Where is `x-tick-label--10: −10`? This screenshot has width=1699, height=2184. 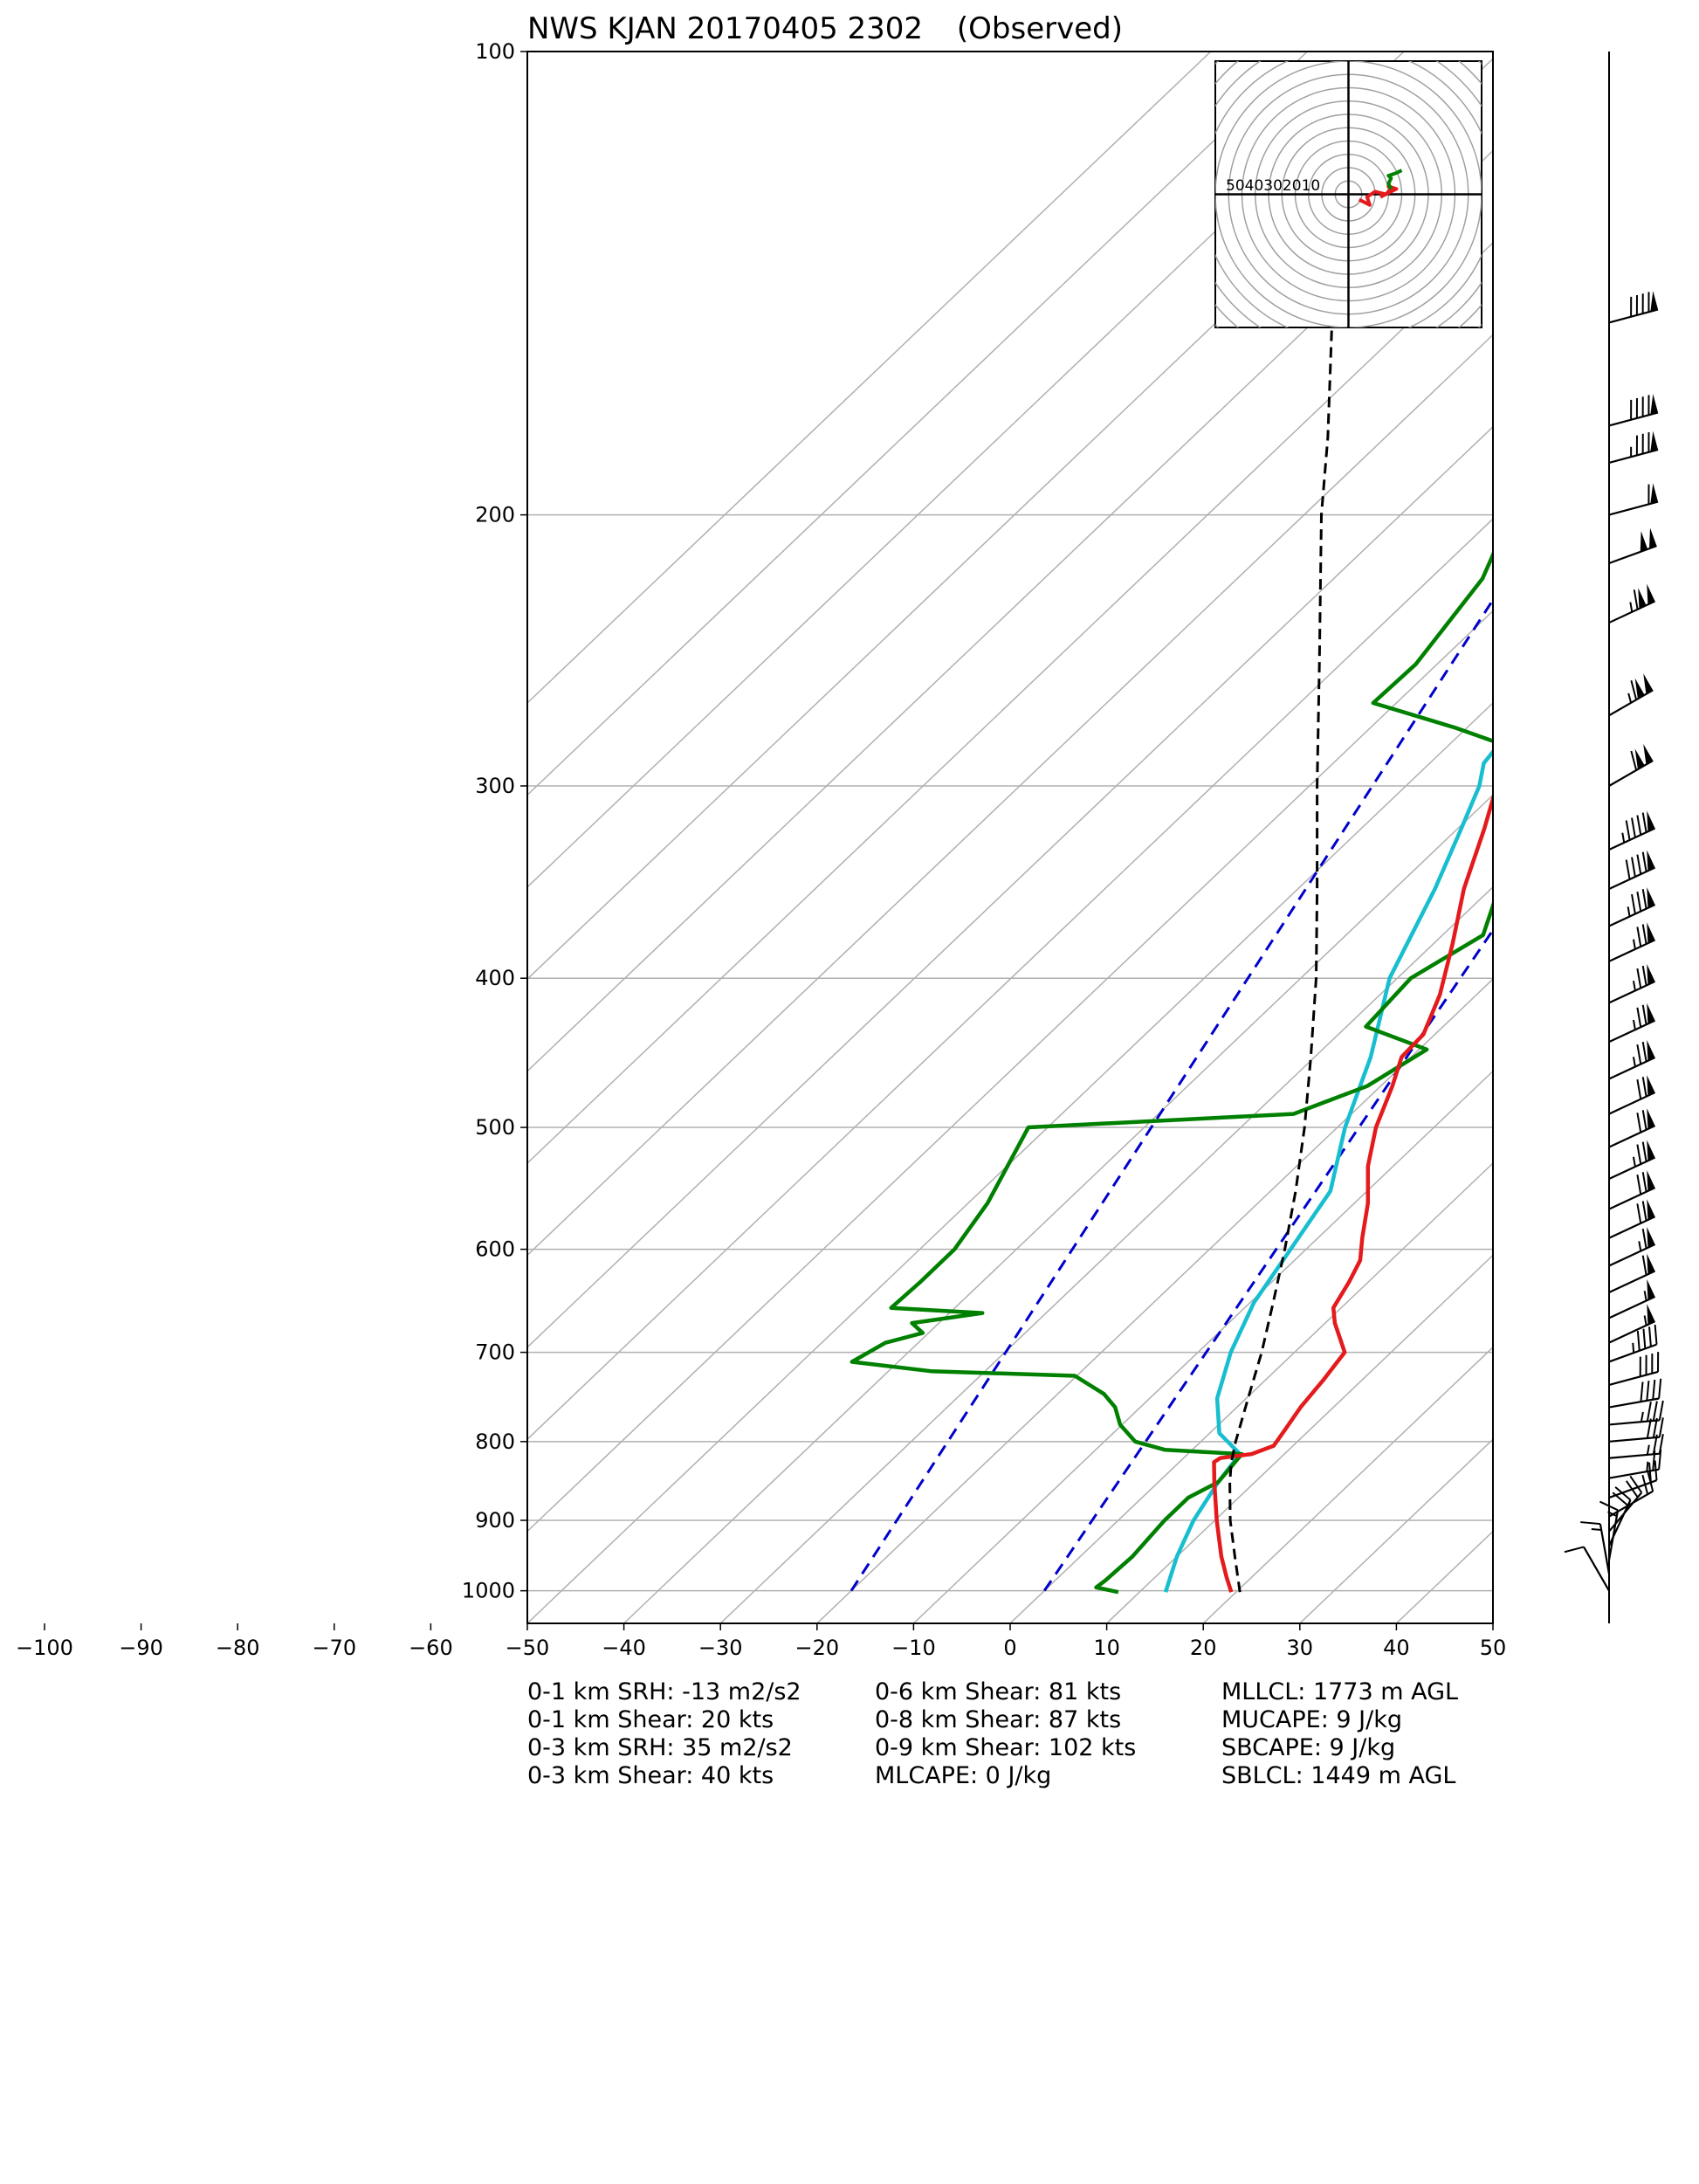 x-tick-label--10: −10 is located at coordinates (913, 1648).